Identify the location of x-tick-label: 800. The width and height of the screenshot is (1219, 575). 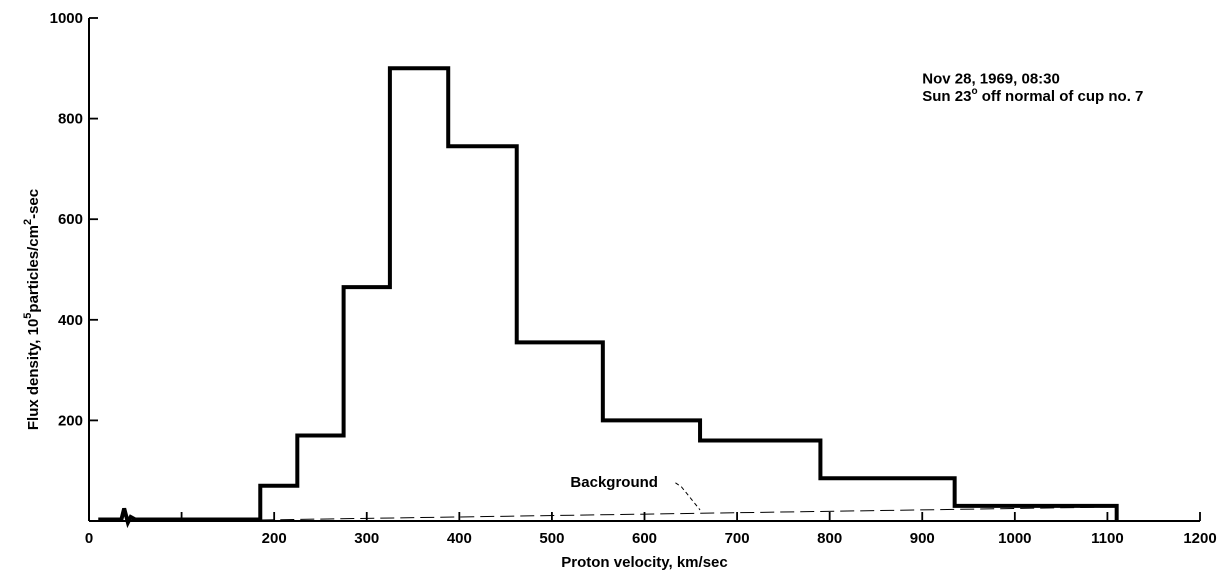
(829, 538).